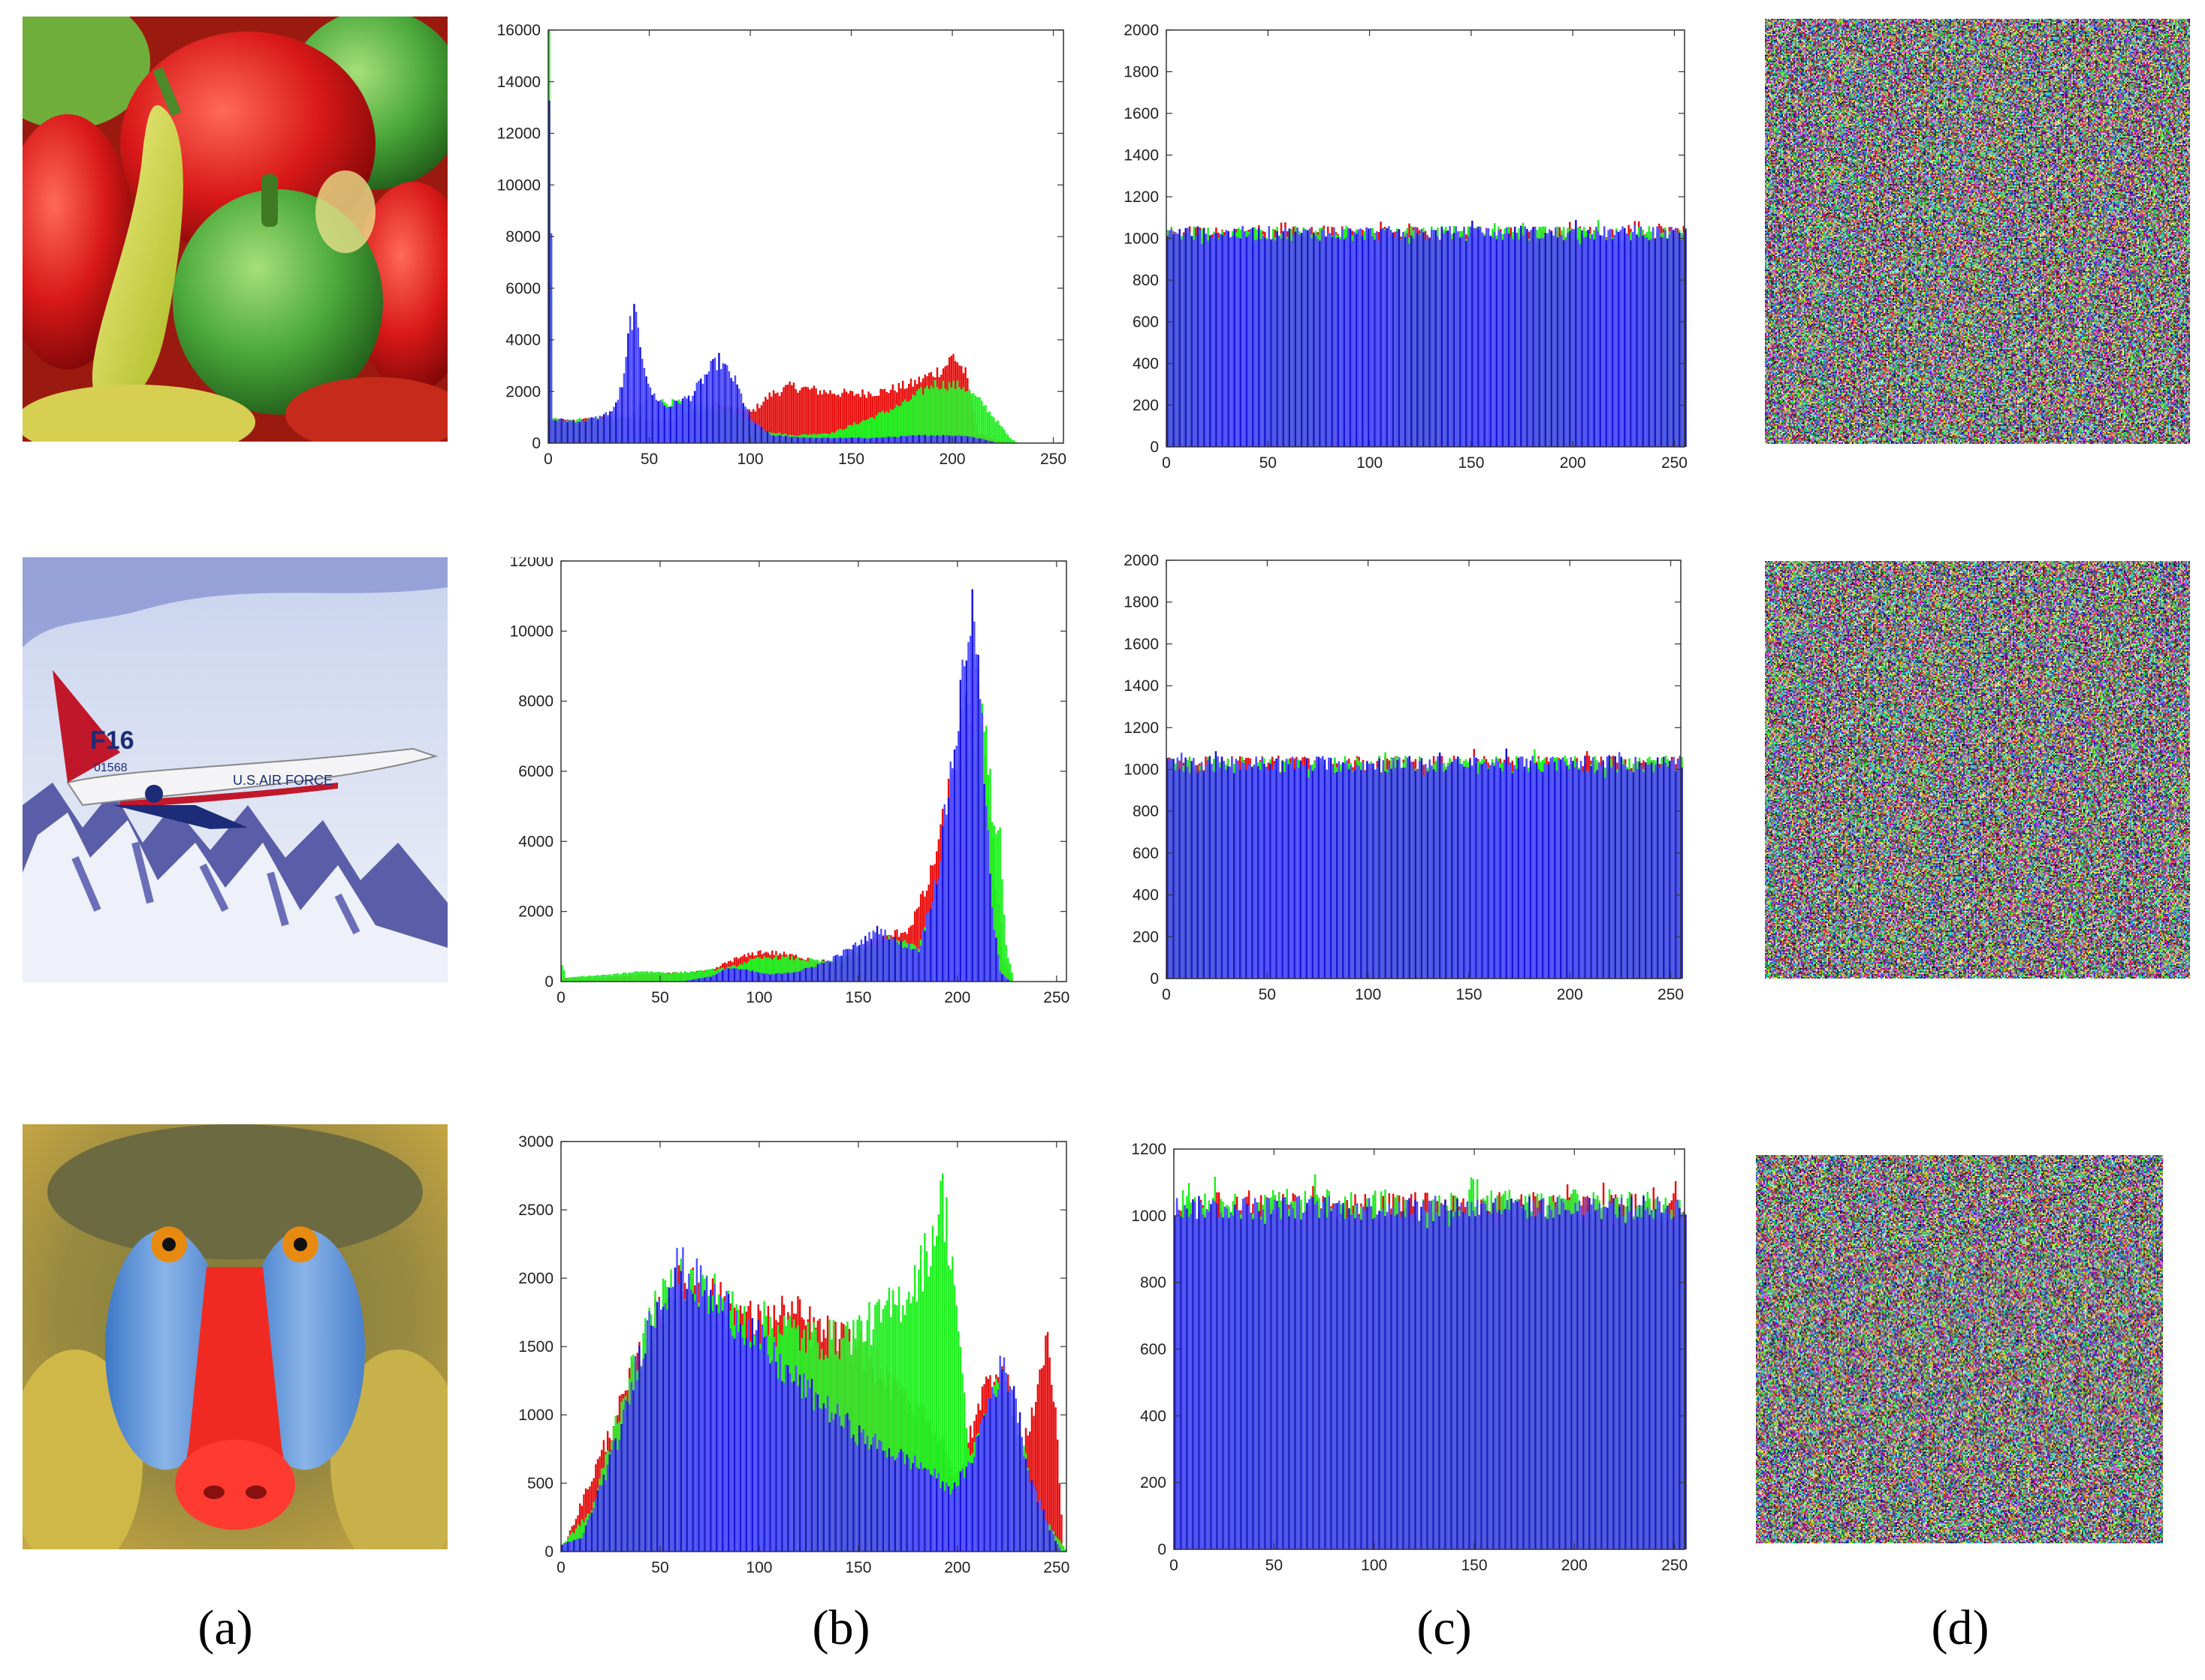 This screenshot has height=1680, width=2205. What do you see at coordinates (1166, 994) in the screenshot?
I see `x-tick-label: 0` at bounding box center [1166, 994].